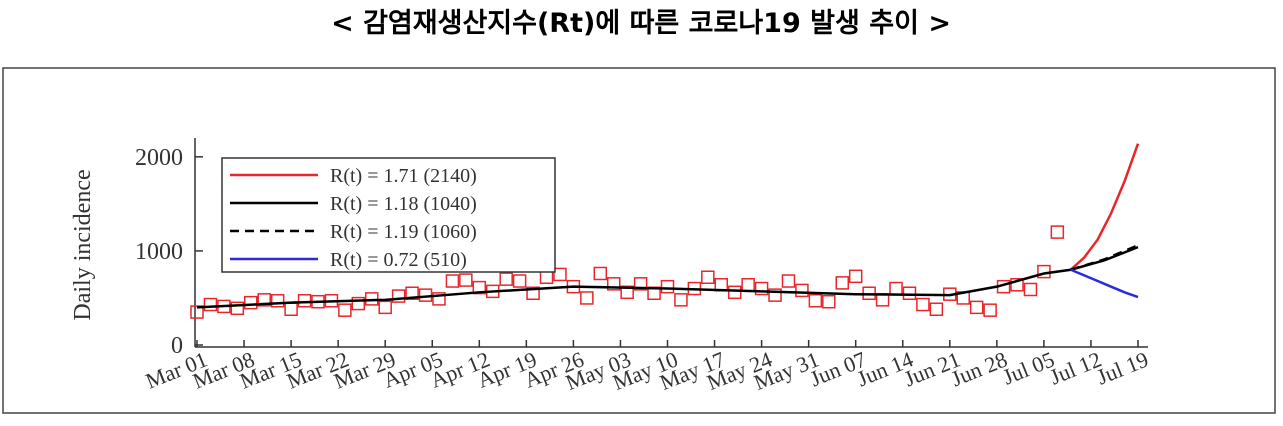 The width and height of the screenshot is (1283, 426). What do you see at coordinates (403, 204) in the screenshot?
I see `legend-label: R(t) = 1.18 (1040)` at bounding box center [403, 204].